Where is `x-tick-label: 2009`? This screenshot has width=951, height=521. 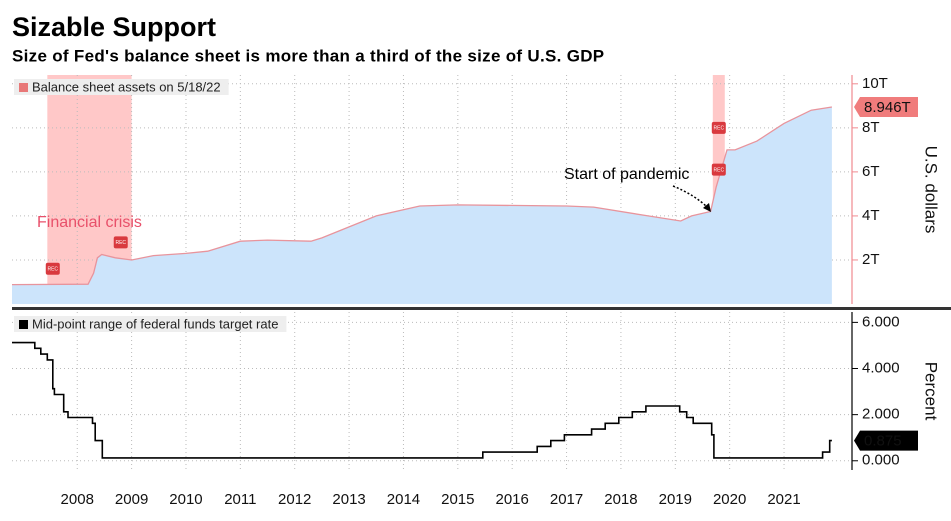 x-tick-label: 2009 is located at coordinates (131, 499).